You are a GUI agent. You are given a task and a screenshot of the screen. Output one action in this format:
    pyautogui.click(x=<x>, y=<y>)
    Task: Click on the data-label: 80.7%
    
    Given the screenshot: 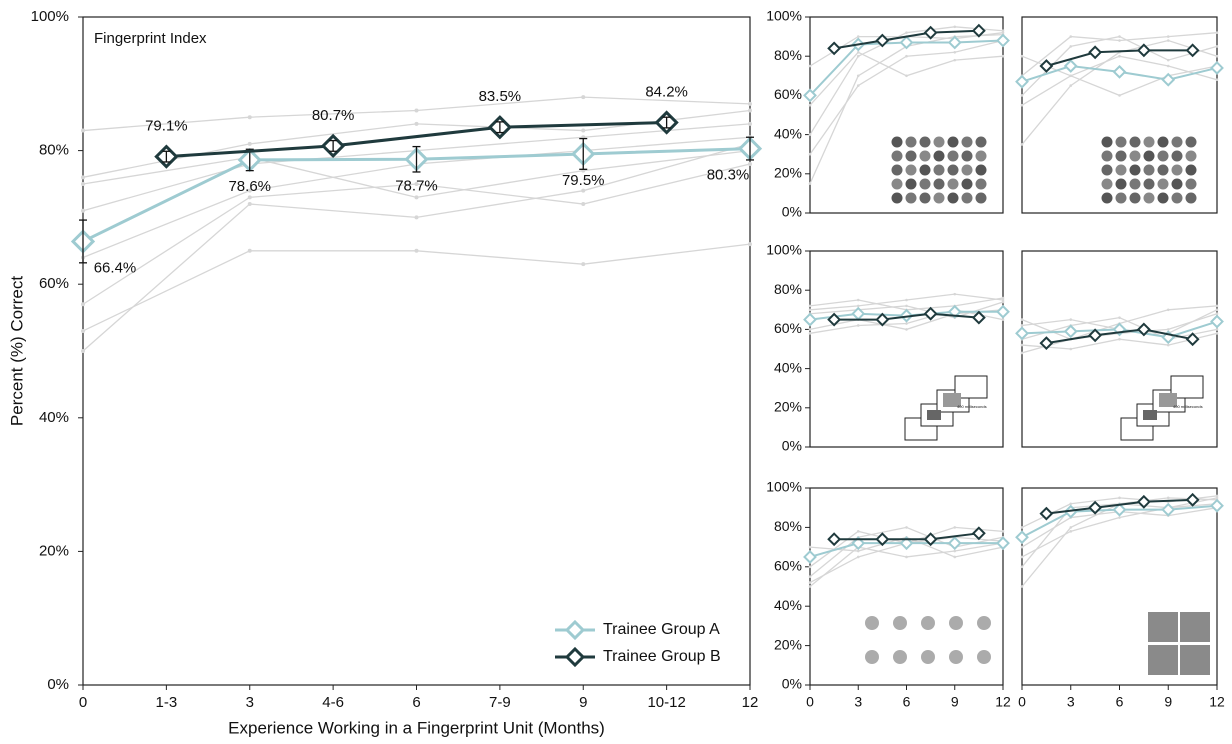 What is the action you would take?
    pyautogui.click(x=333, y=115)
    